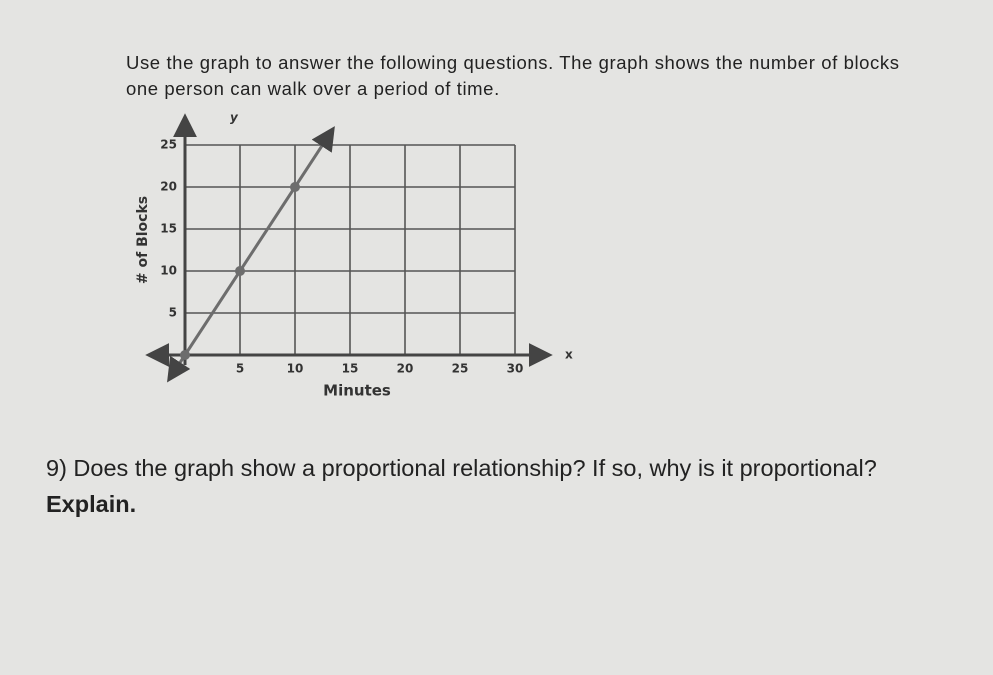 The image size is (993, 675). Describe the element at coordinates (168, 187) in the screenshot. I see `y-tick-label: 20` at that location.